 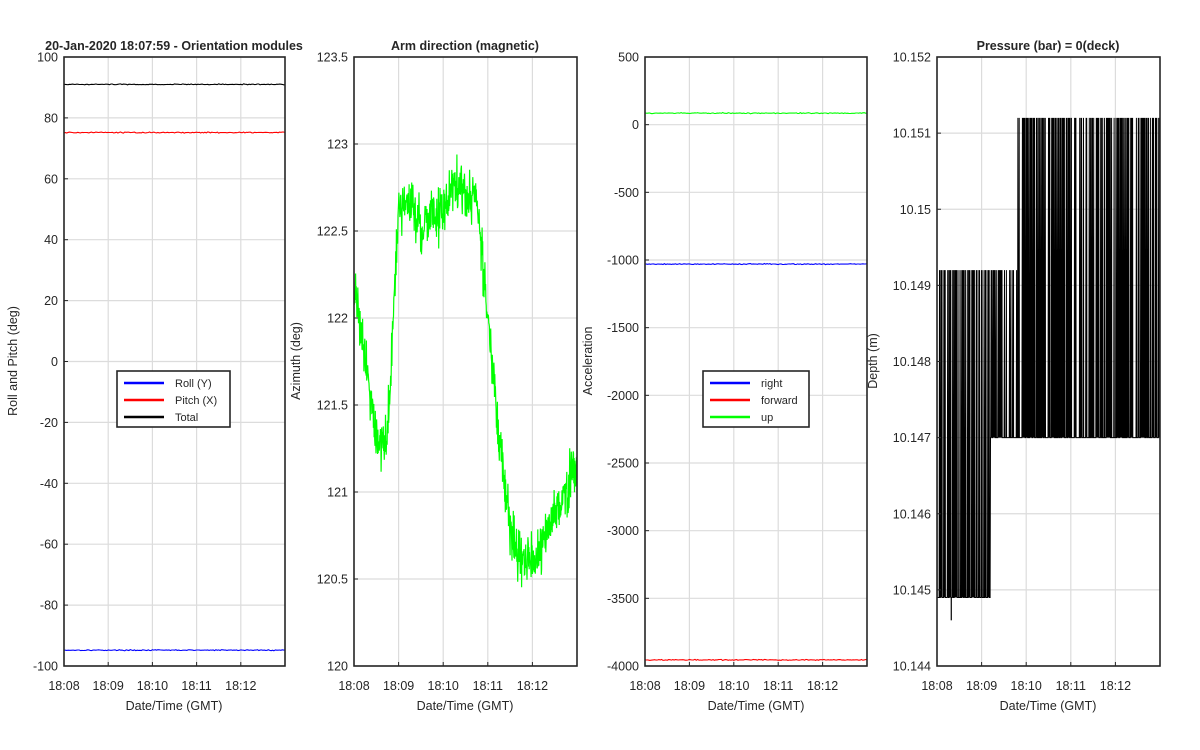 I want to click on legend: Roll (Y) Pitch (X) Total, so click(x=173, y=399).